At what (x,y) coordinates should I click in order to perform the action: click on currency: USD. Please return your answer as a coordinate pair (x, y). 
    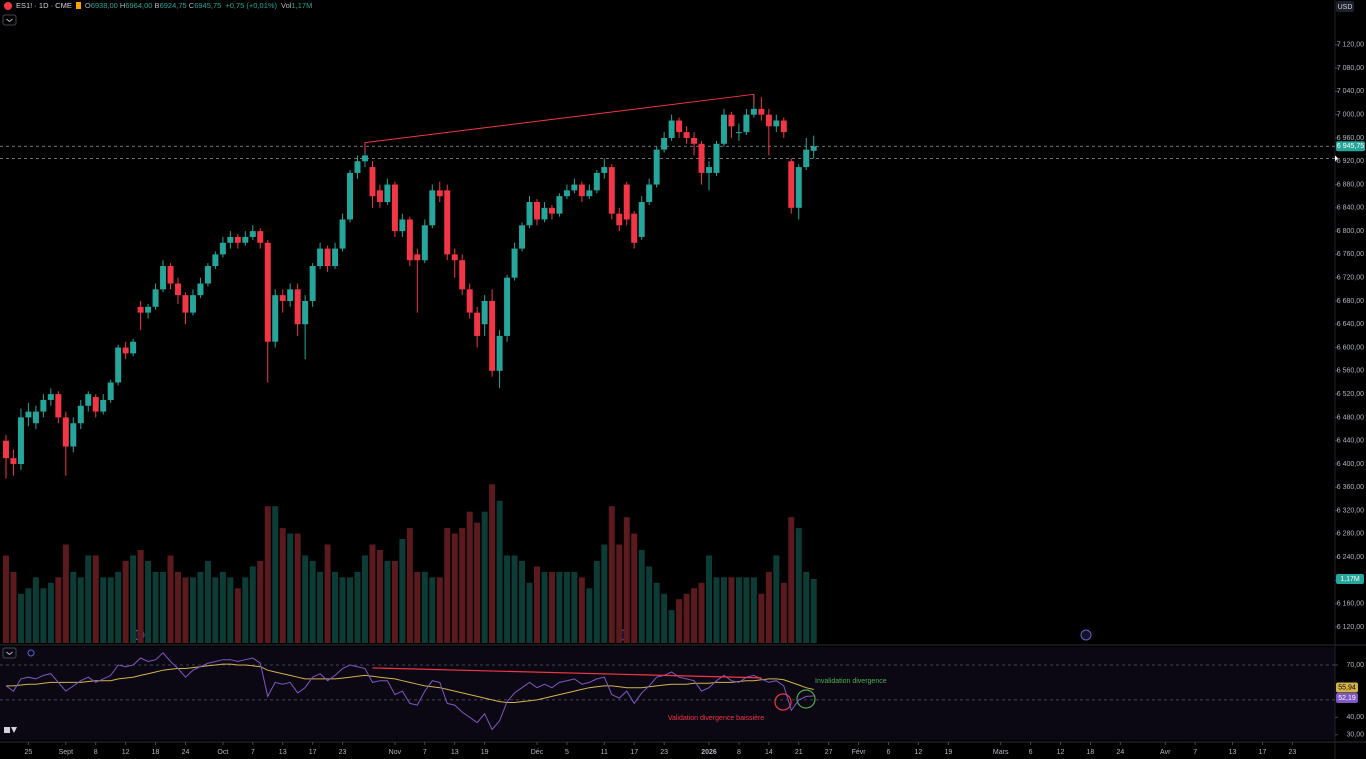
    Looking at the image, I should click on (1345, 7).